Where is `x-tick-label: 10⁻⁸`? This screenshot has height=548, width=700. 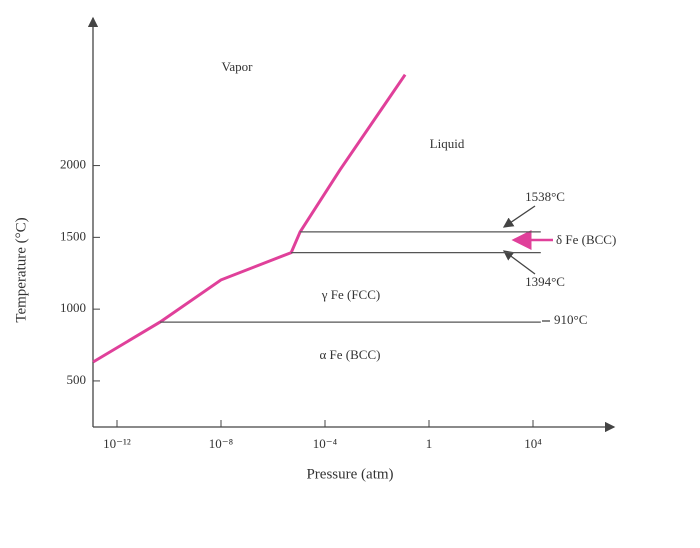
x-tick-label: 10⁻⁸ is located at coordinates (221, 443).